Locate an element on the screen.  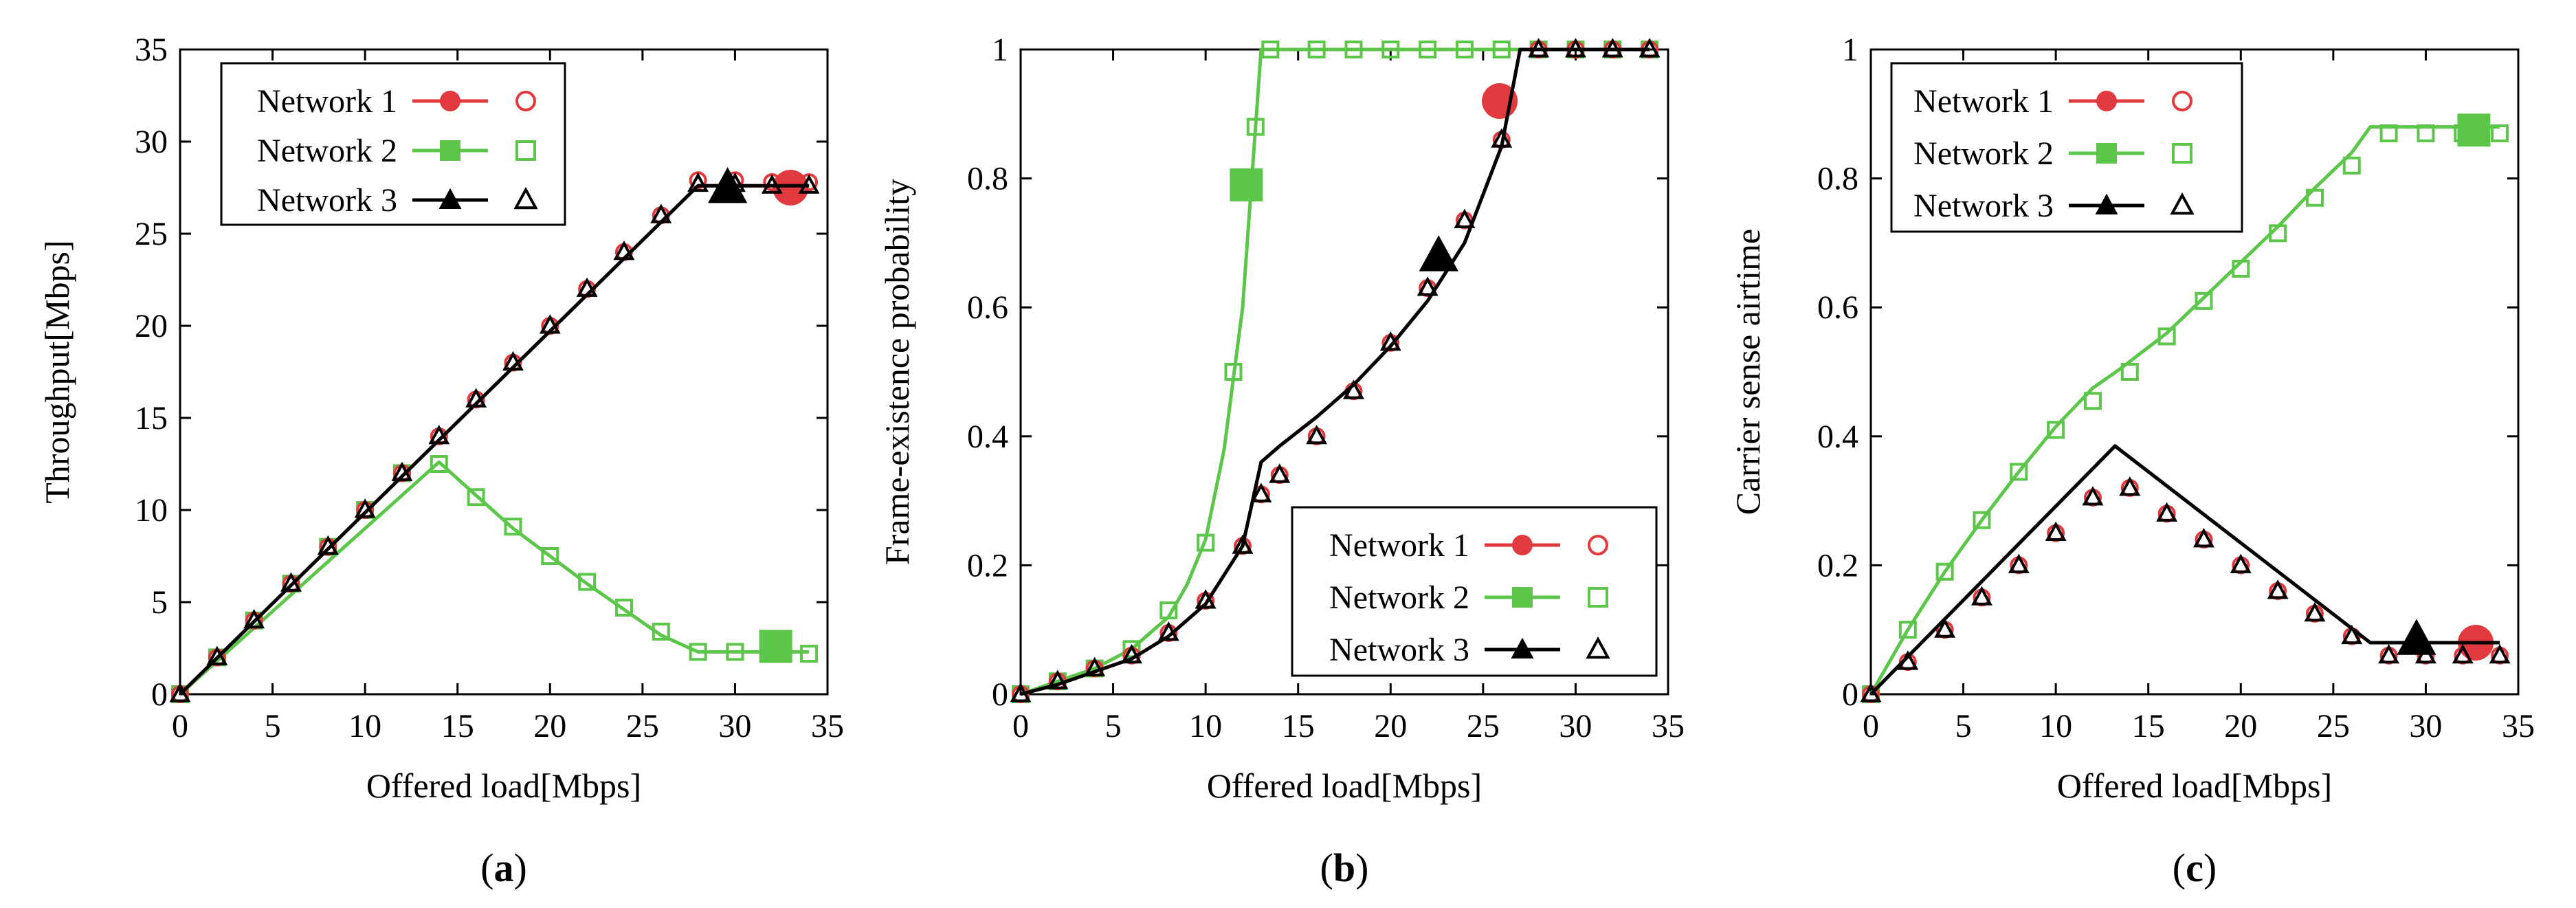
series-network-2-a is located at coordinates (495, 579).